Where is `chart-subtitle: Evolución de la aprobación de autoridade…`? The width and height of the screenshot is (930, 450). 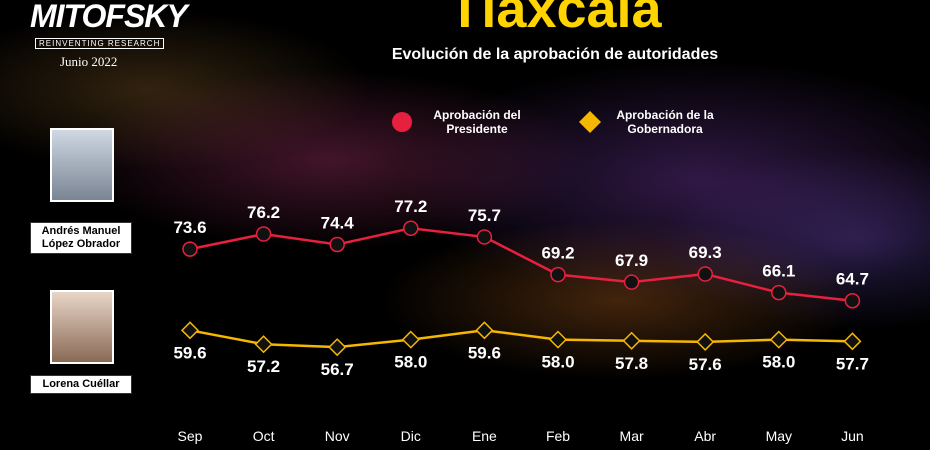
chart-subtitle: Evolución de la aprobación de autoridade… is located at coordinates (555, 54).